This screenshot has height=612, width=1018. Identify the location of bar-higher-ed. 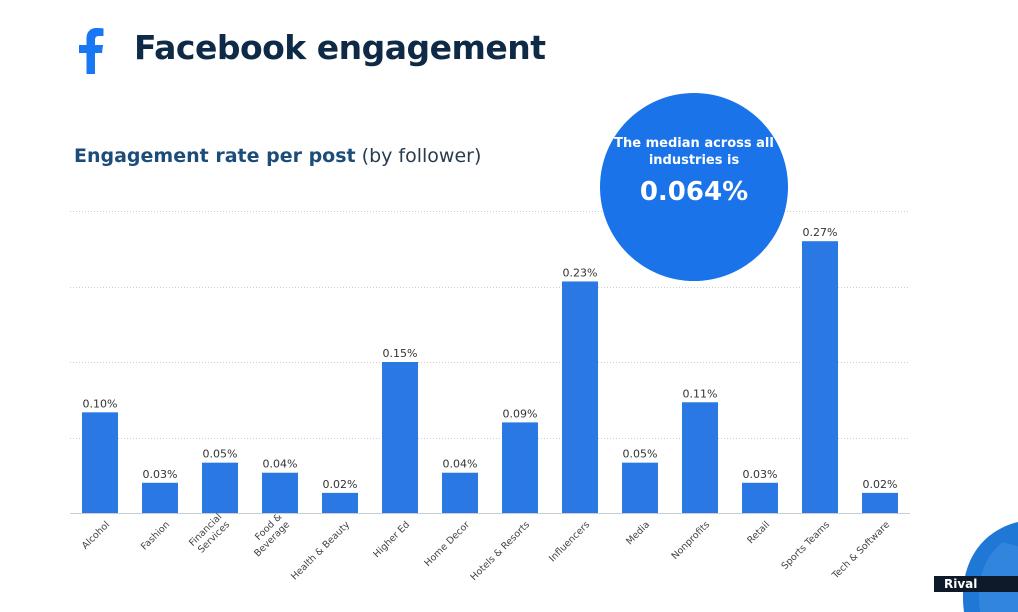
(400, 437).